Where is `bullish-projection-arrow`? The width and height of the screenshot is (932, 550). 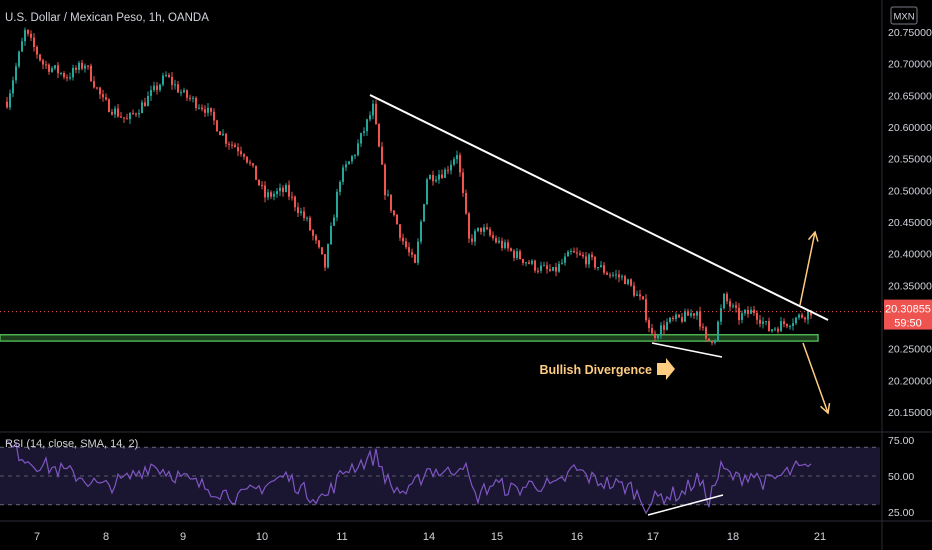 bullish-projection-arrow is located at coordinates (807, 268).